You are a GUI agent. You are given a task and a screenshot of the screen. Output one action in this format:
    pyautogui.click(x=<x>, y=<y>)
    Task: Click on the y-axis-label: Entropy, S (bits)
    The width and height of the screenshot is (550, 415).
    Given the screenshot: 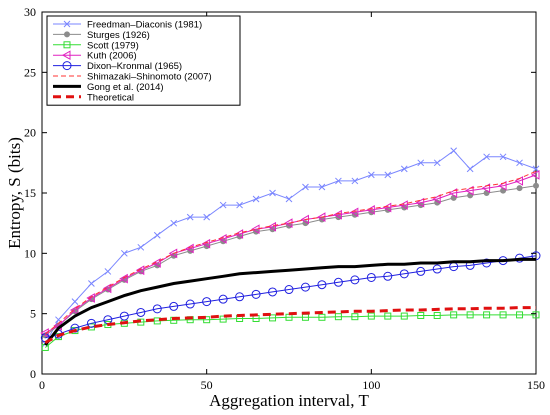 What is the action you would take?
    pyautogui.click(x=14, y=193)
    